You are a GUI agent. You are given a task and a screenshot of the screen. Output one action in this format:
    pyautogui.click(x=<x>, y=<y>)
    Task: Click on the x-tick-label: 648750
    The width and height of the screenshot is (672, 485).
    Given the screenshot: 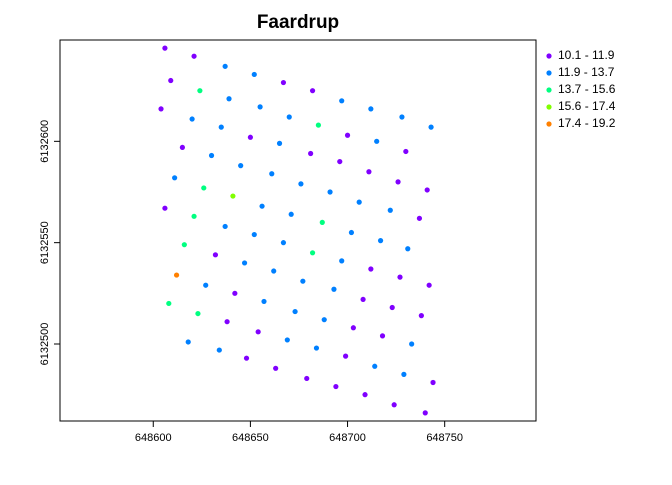 What is the action you would take?
    pyautogui.click(x=444, y=438)
    